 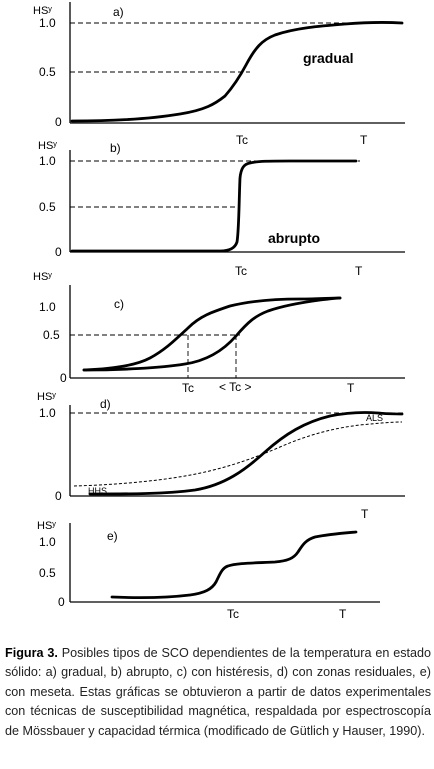 I want to click on annotation-abrupto: abrupto, so click(x=294, y=238).